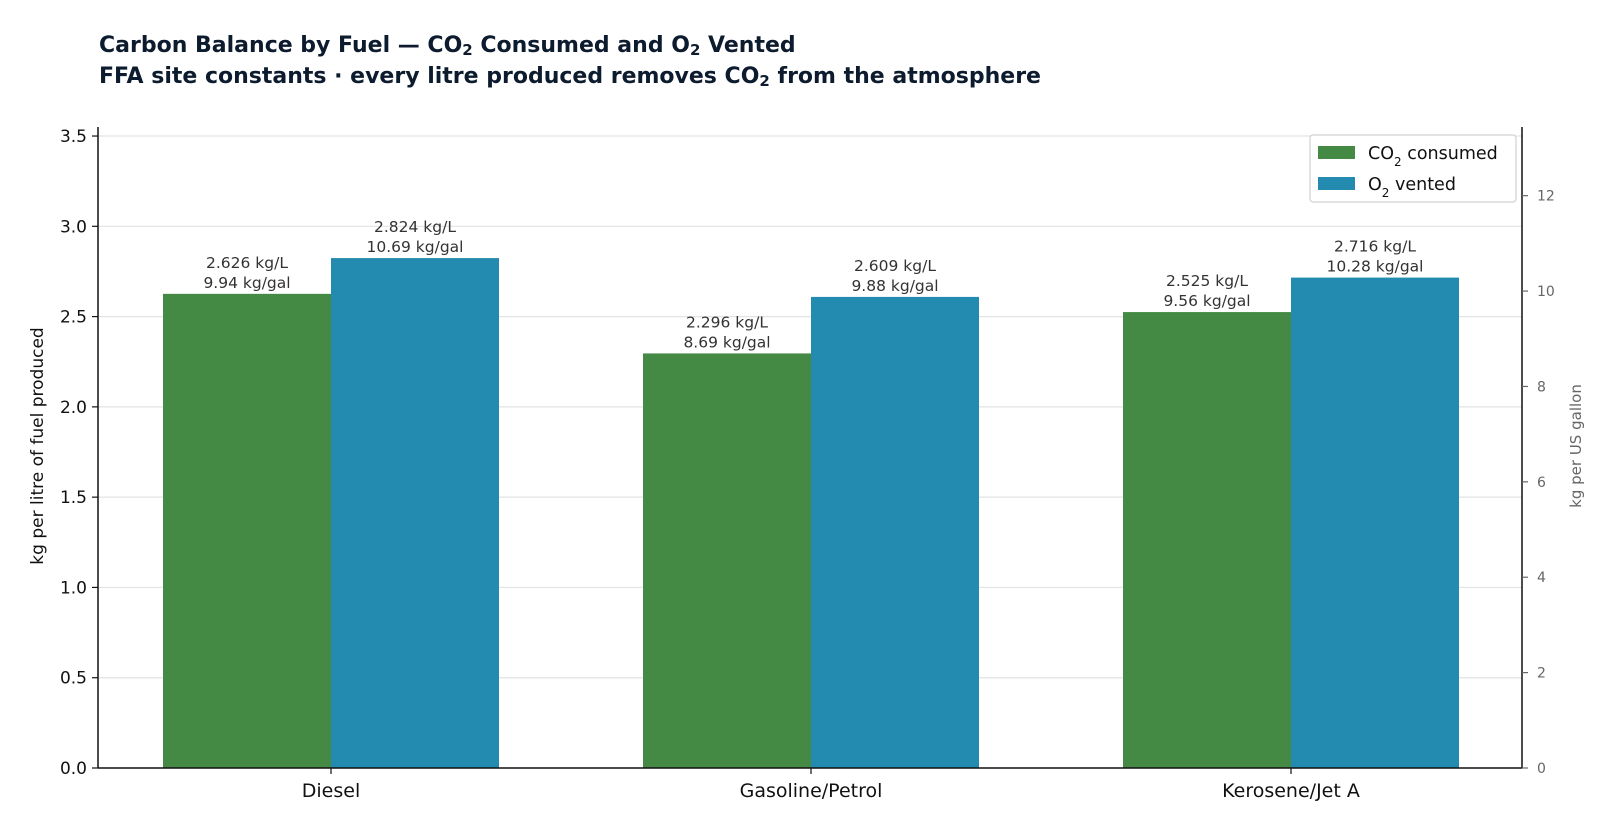  I want to click on legend-label: CO2 consumed, so click(1433, 156).